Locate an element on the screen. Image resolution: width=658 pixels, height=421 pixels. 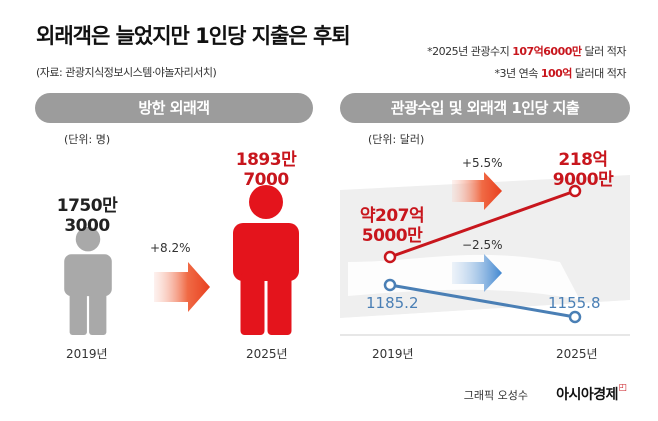
visitors-2025-value-line2: 7000 is located at coordinates (266, 180).